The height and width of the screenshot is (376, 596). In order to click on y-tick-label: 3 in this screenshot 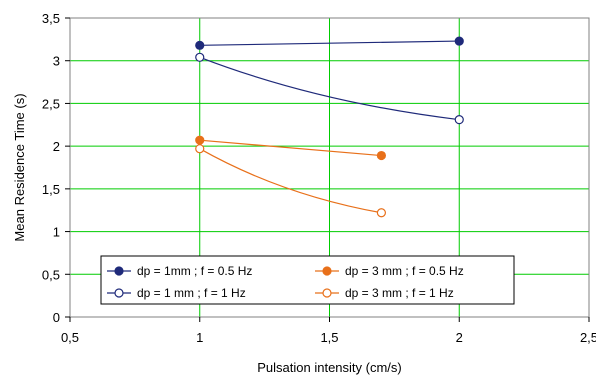, I will do `click(56, 61)`.